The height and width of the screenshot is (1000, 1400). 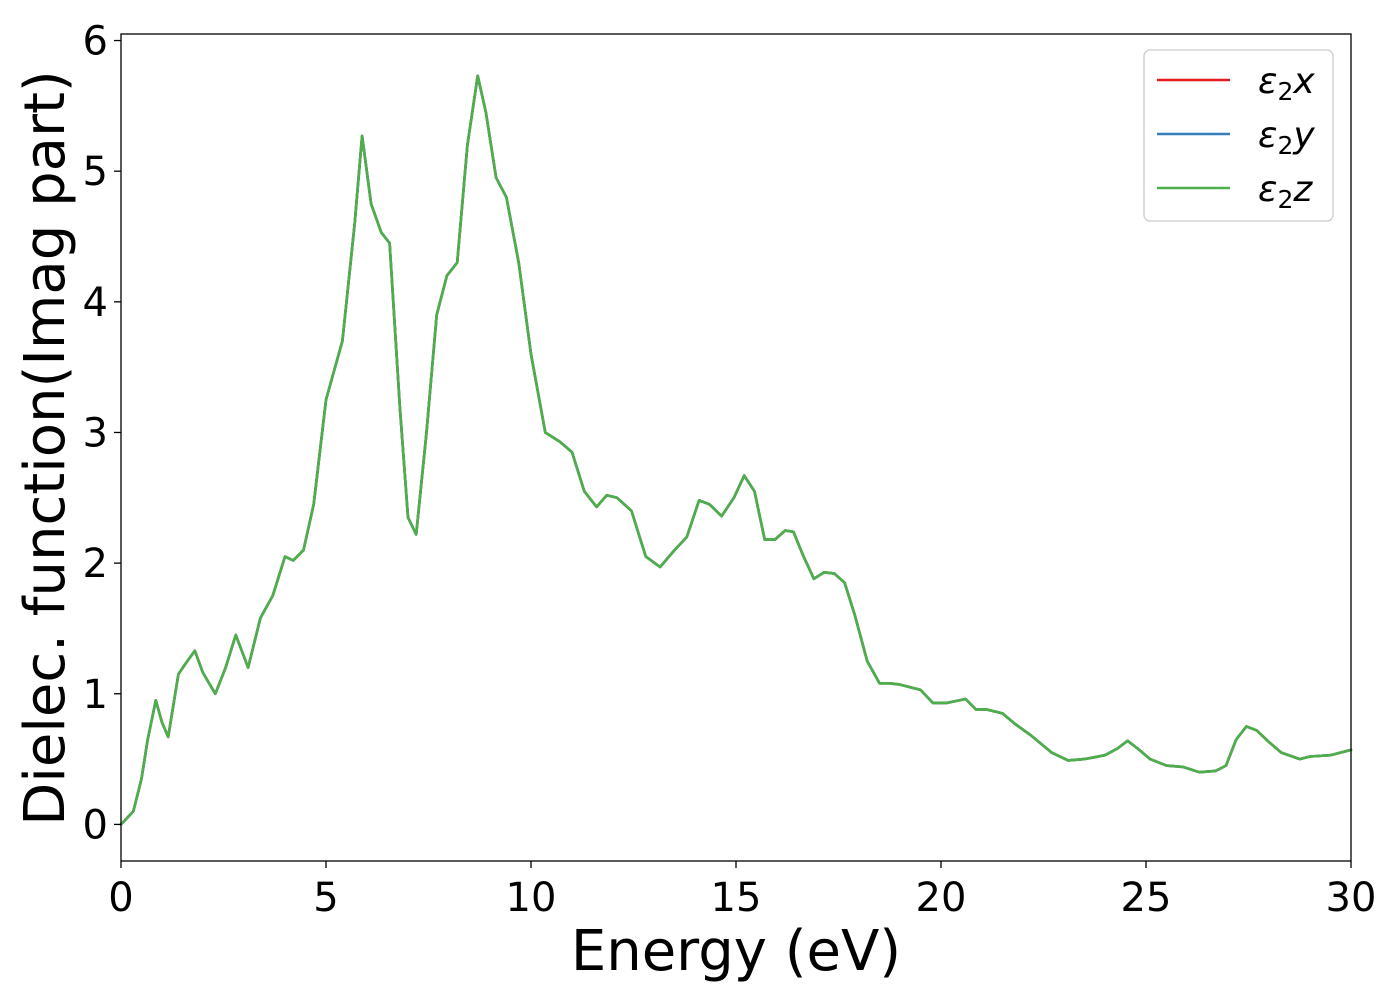 I want to click on legend-label-x: ε2x, so click(x=1286, y=83).